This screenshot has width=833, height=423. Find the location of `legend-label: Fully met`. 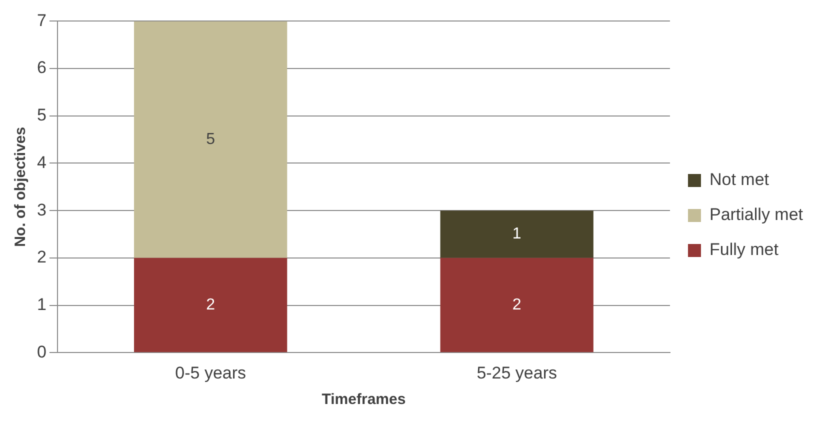

legend-label: Fully met is located at coordinates (744, 250).